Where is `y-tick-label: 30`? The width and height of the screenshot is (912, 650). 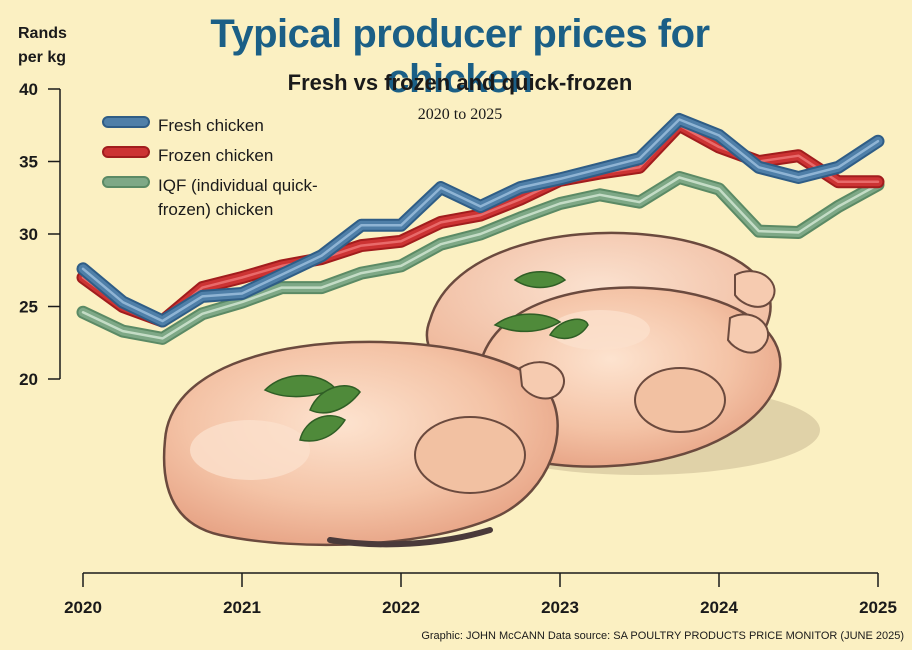 y-tick-label: 30 is located at coordinates (28, 234).